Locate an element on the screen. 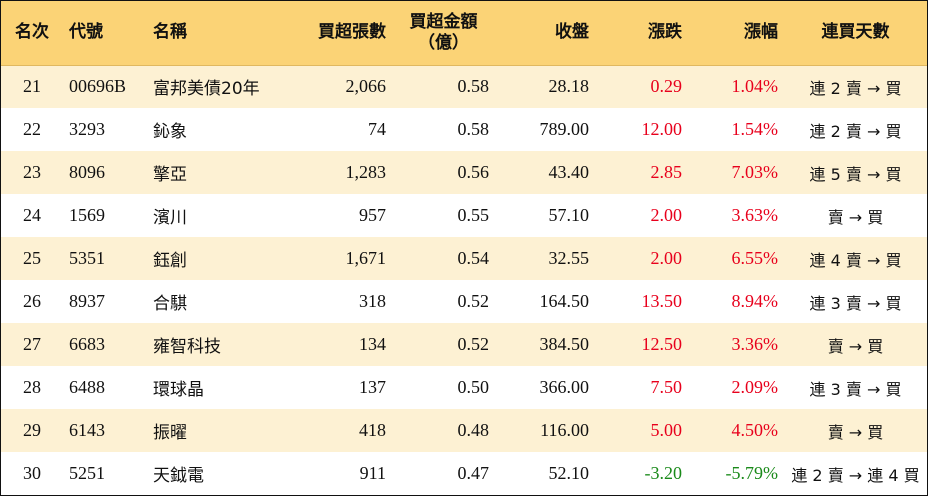  net-buy-amount-cell: 0.55 is located at coordinates (473, 215).